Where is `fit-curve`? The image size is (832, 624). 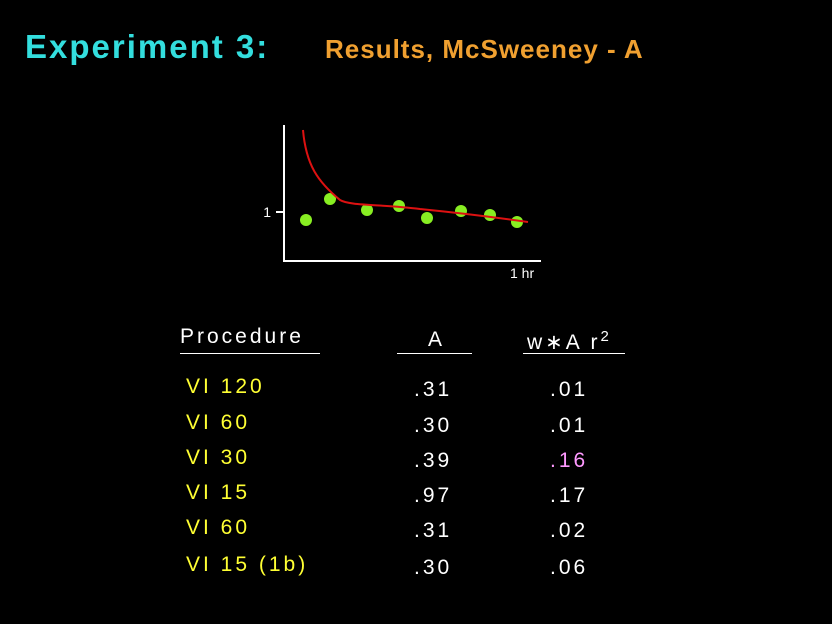 fit-curve is located at coordinates (415, 176).